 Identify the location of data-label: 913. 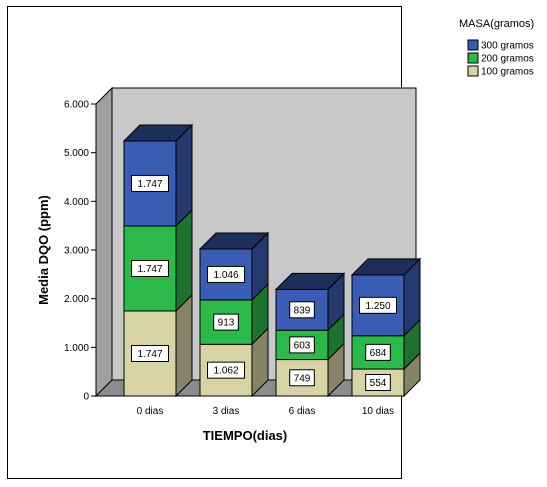
(226, 323).